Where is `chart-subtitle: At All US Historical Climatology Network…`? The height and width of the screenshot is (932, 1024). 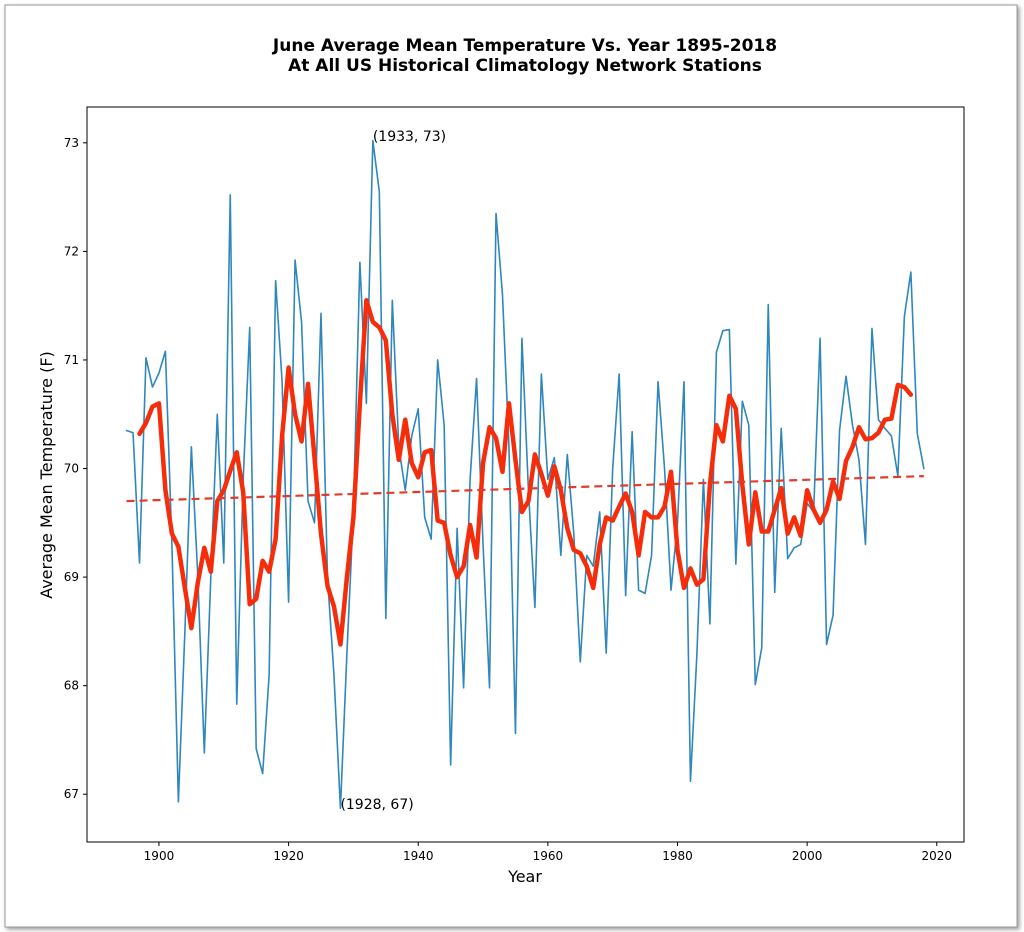 chart-subtitle: At All US Historical Climatology Network… is located at coordinates (525, 66).